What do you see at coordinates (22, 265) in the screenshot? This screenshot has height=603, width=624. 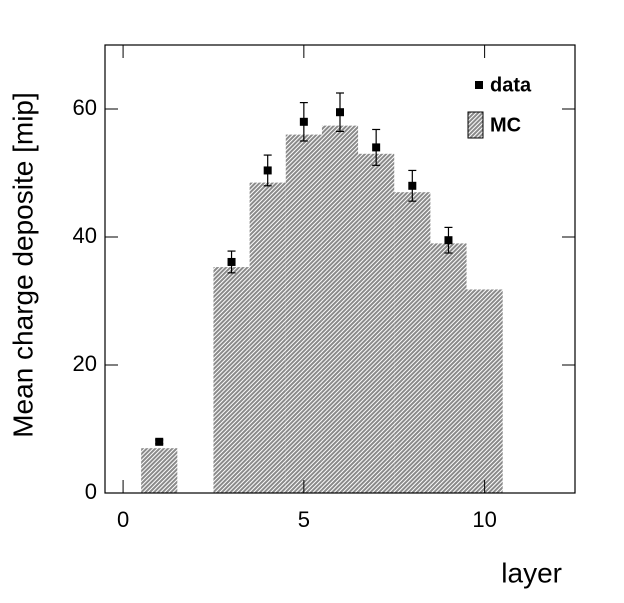 I see `y-axis-label: Mean charge deposite [mip]` at bounding box center [22, 265].